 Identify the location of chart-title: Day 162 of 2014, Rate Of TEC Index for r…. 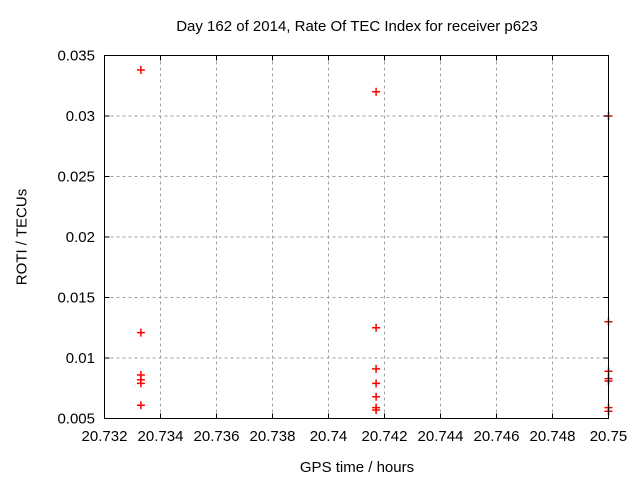
(357, 26).